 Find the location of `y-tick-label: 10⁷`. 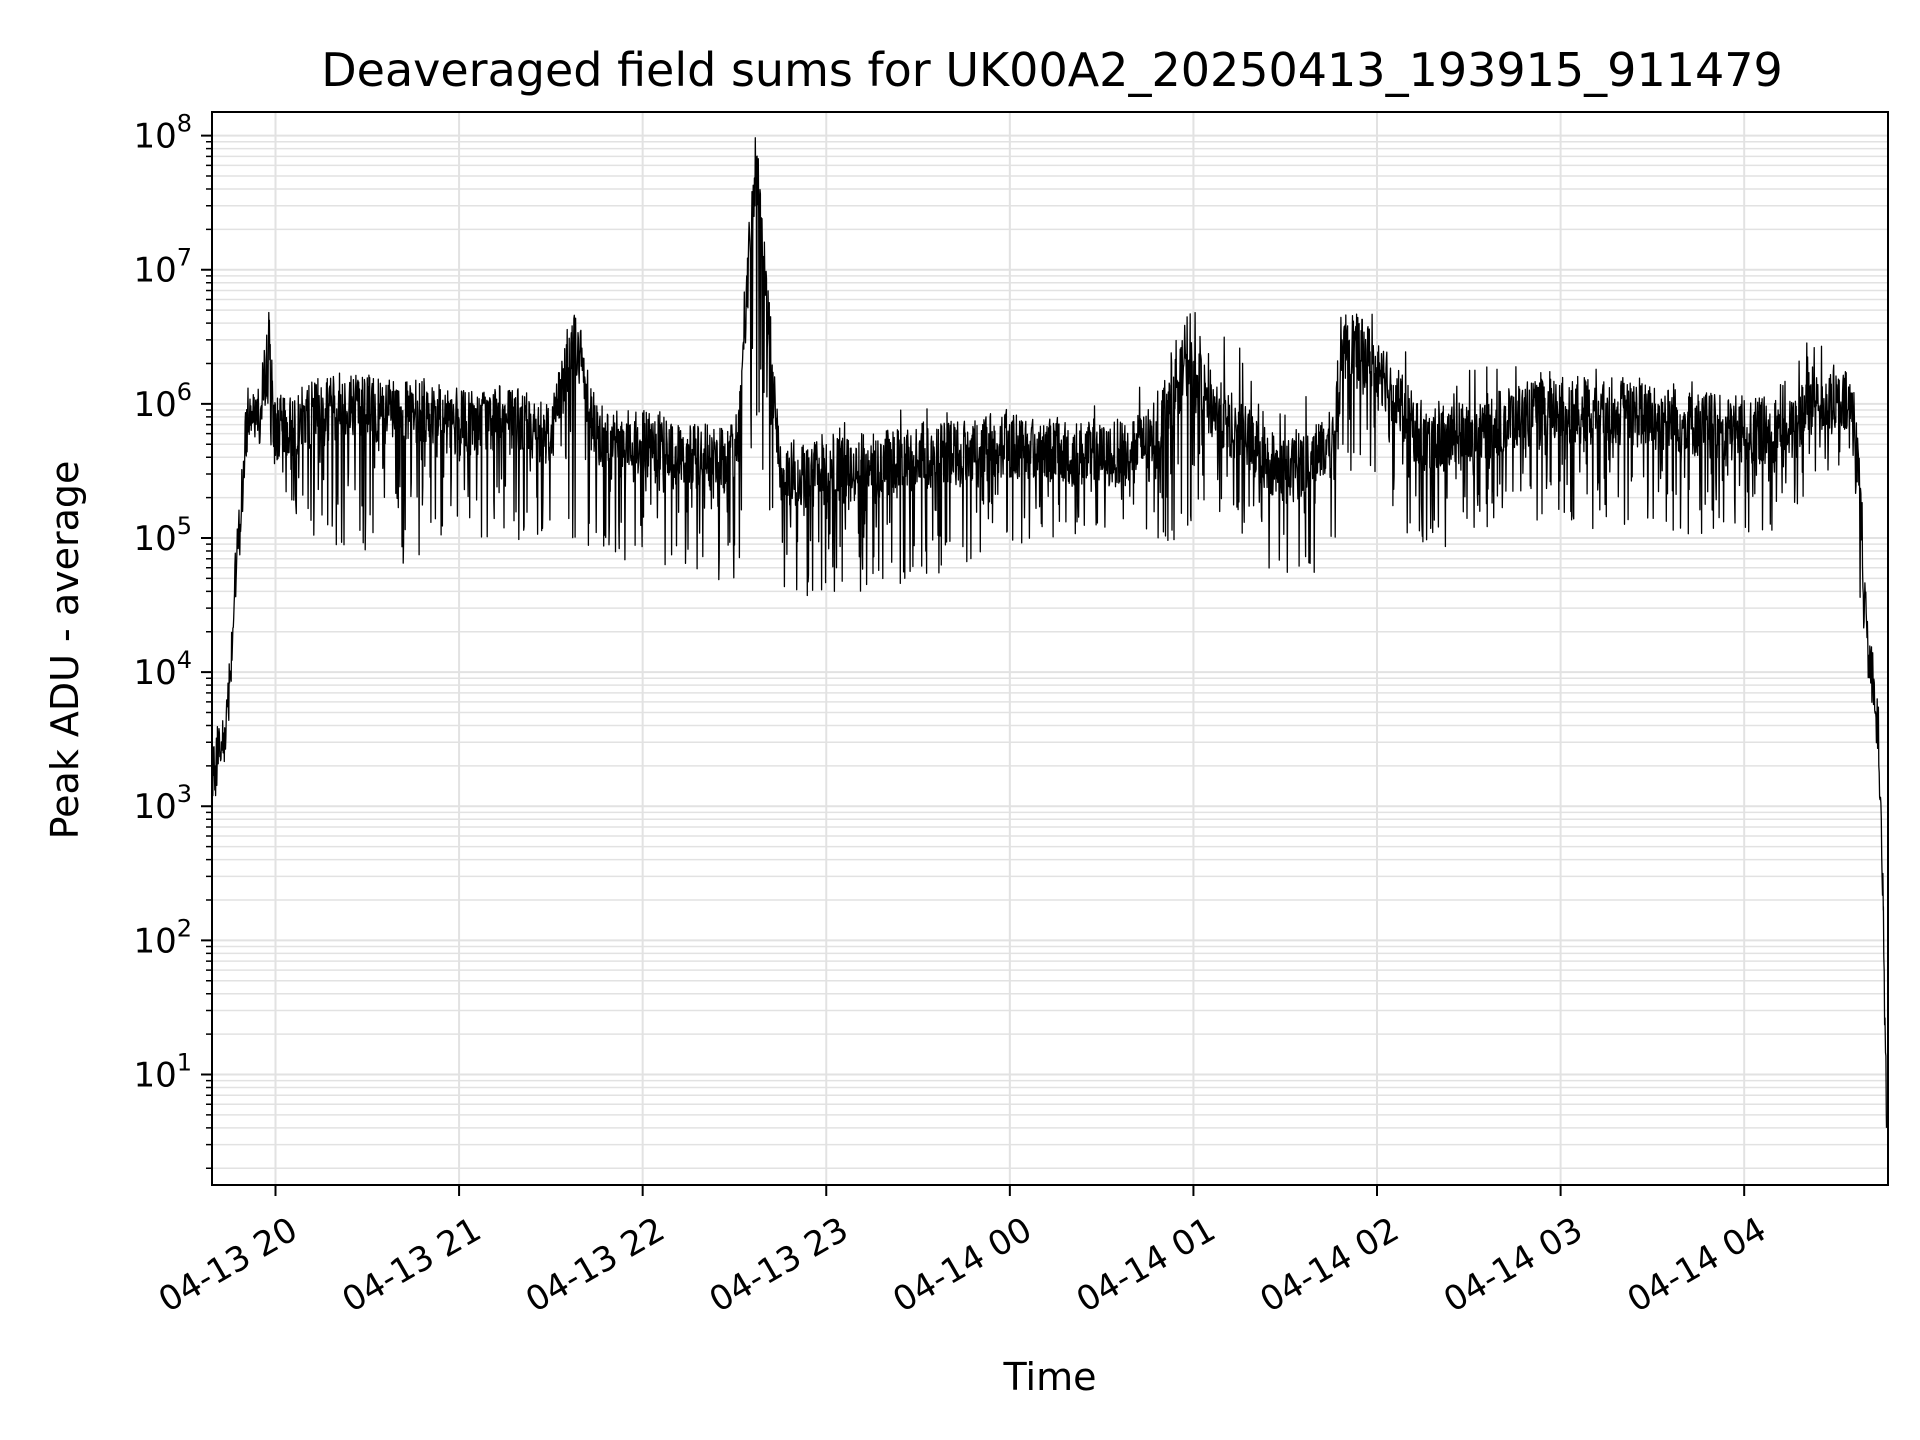

y-tick-label: 10⁷ is located at coordinates (162, 267).